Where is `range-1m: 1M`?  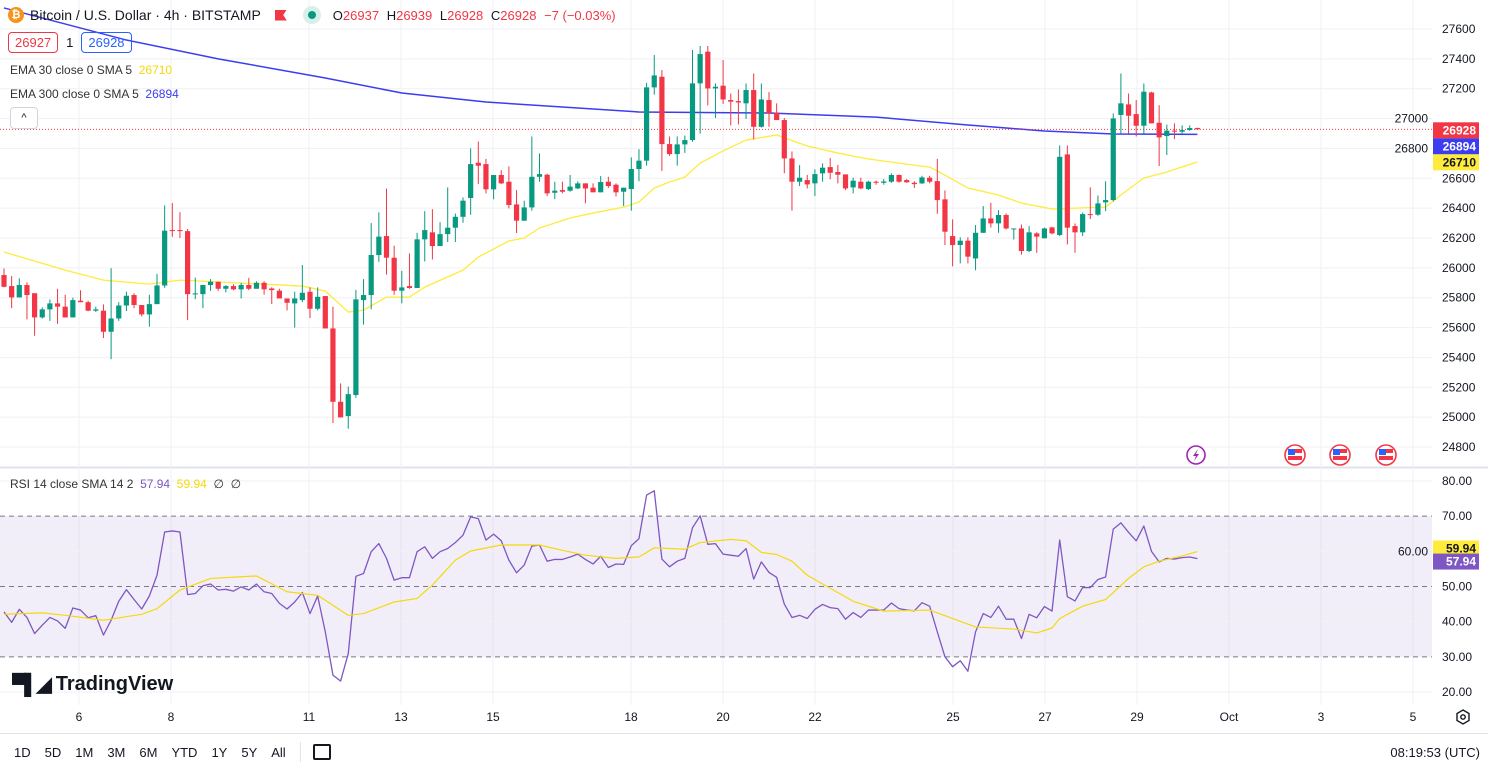 range-1m: 1M is located at coordinates (84, 752).